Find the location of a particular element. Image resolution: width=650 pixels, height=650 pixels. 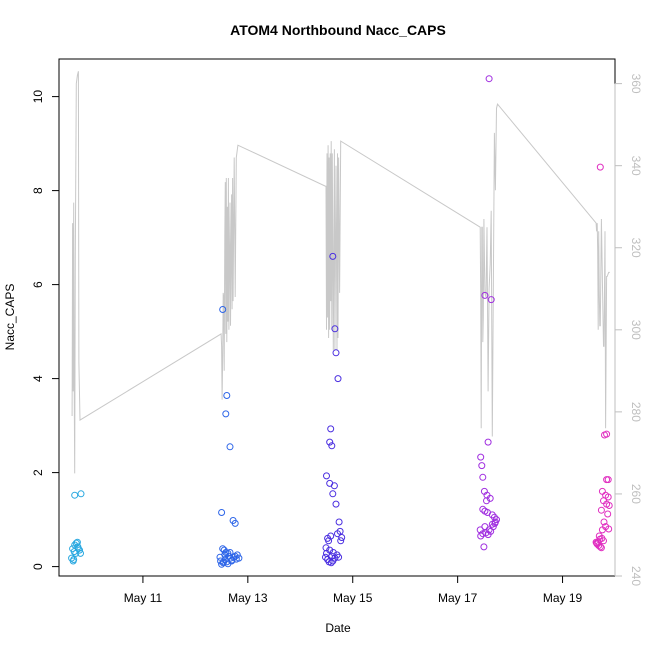

y-tick-label-2: 4 is located at coordinates (38, 378).